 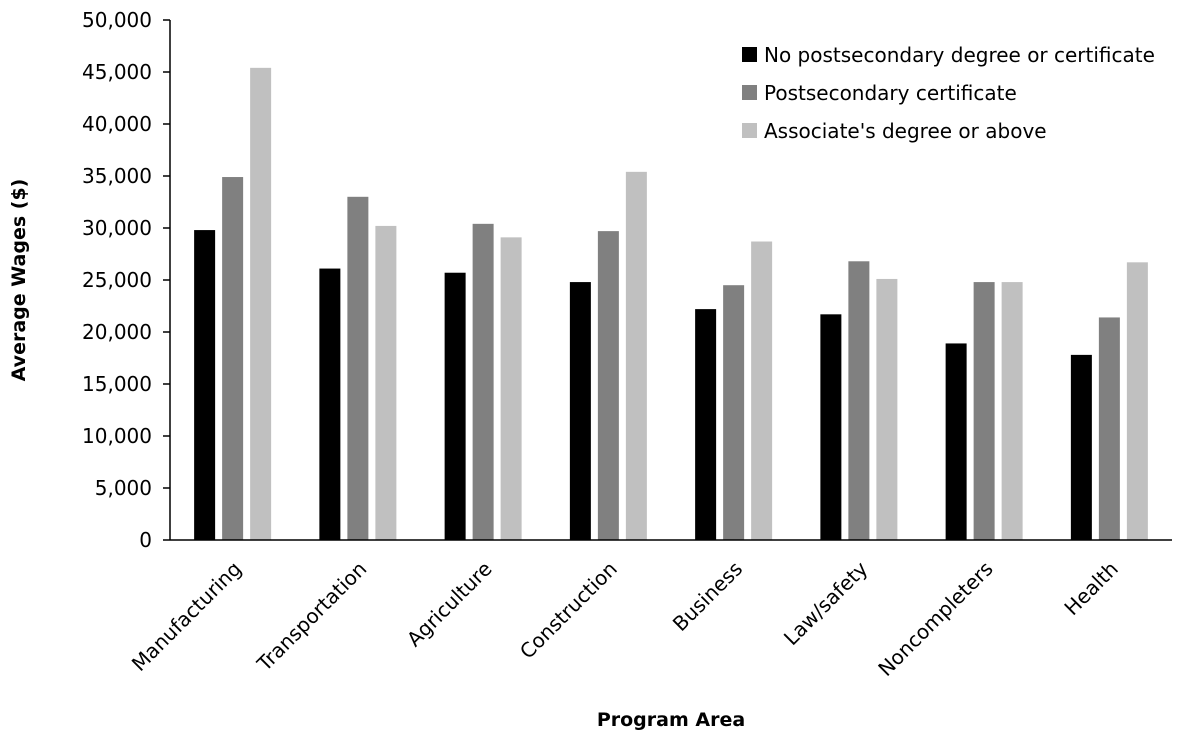 What do you see at coordinates (1090, 588) in the screenshot?
I see `x-tick-label: Health` at bounding box center [1090, 588].